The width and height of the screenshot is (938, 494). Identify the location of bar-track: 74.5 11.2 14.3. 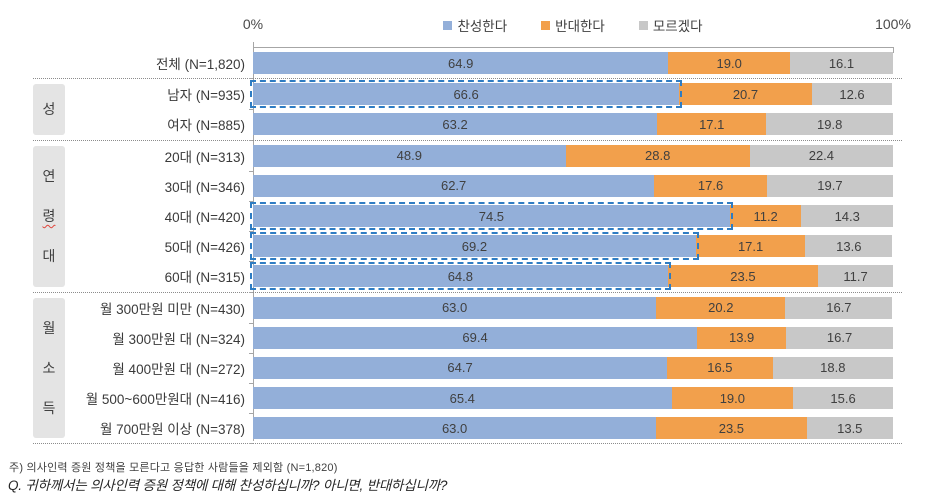
(571, 216).